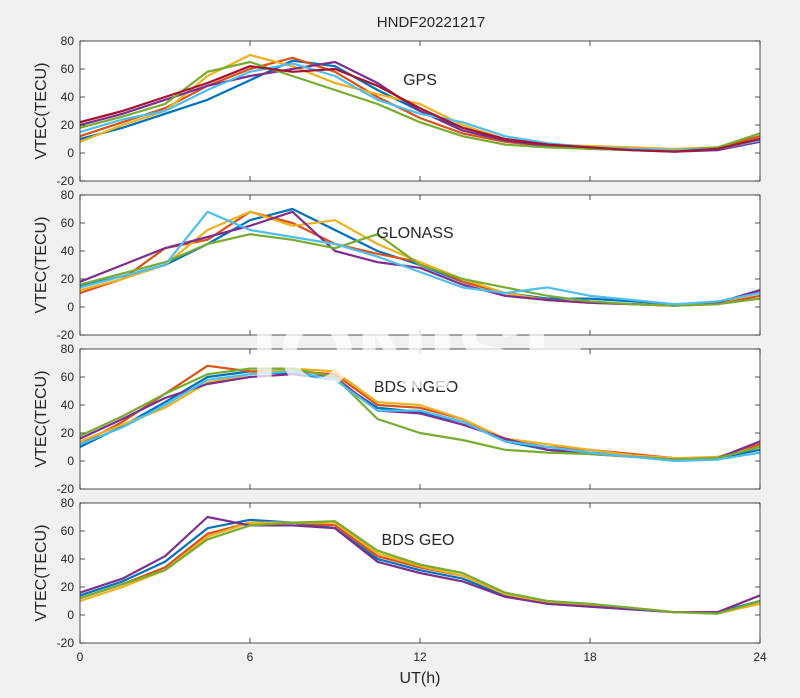  Describe the element at coordinates (80, 657) in the screenshot. I see `x-tick-label: 0` at that location.